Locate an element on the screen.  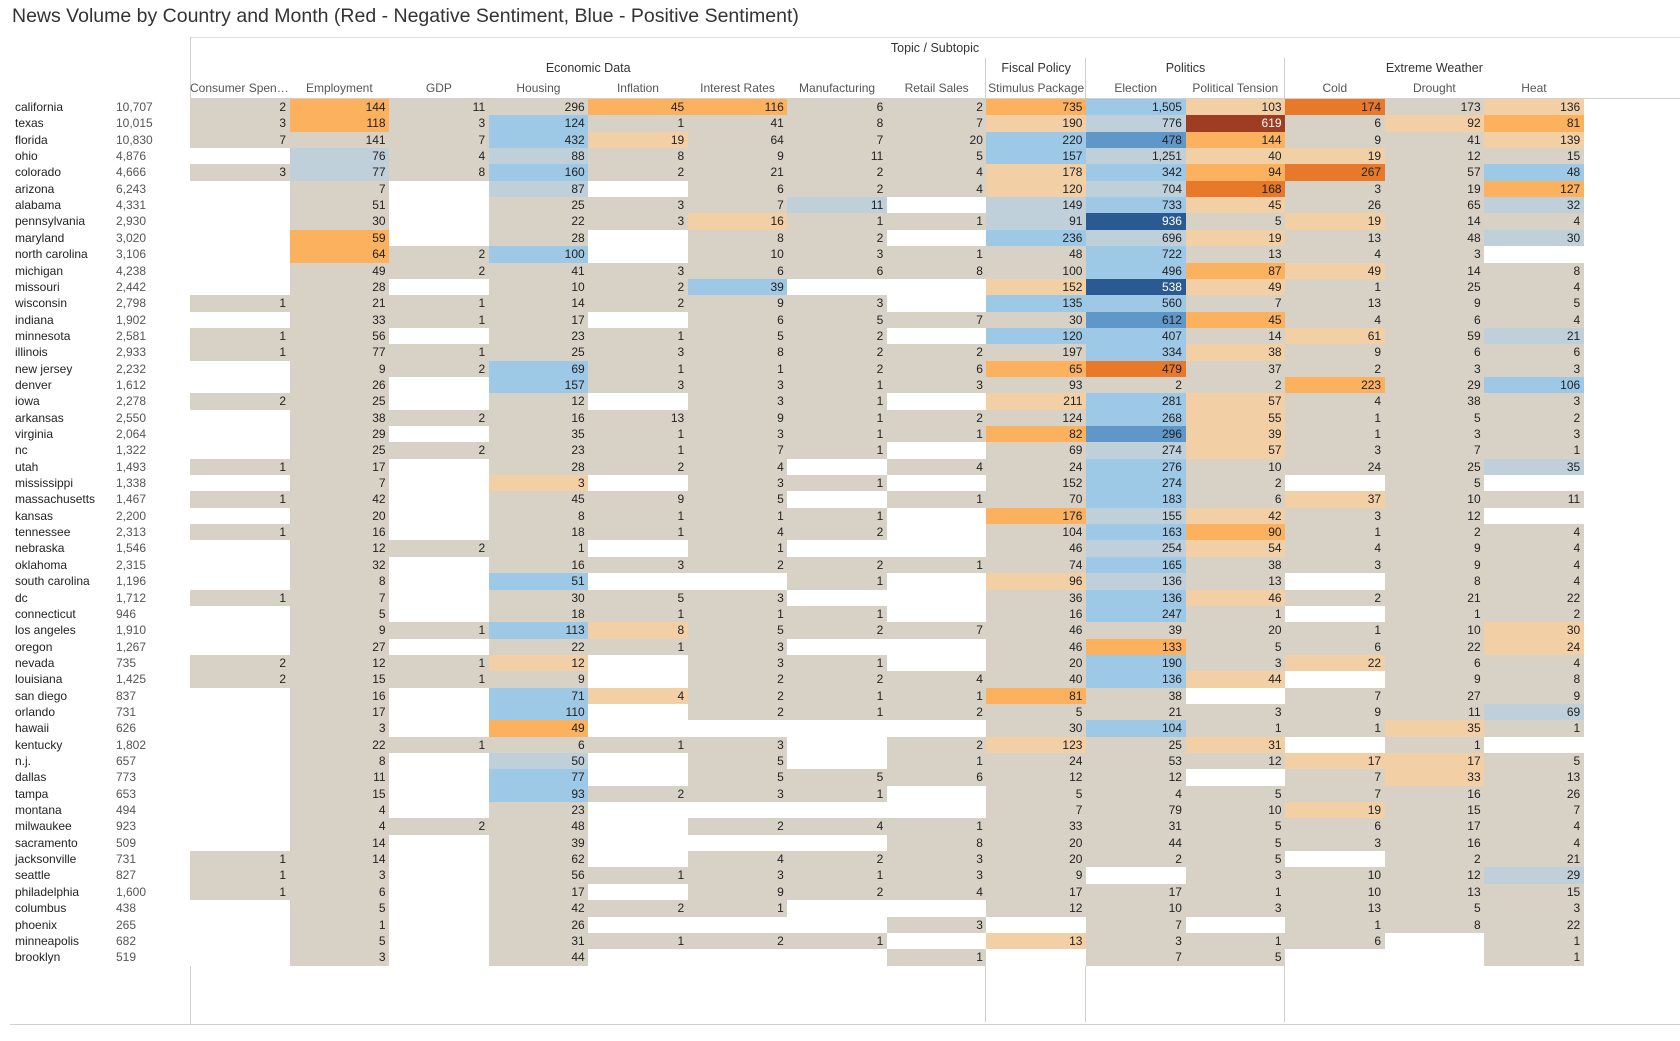
row-label: kentucky is located at coordinates (39, 744).